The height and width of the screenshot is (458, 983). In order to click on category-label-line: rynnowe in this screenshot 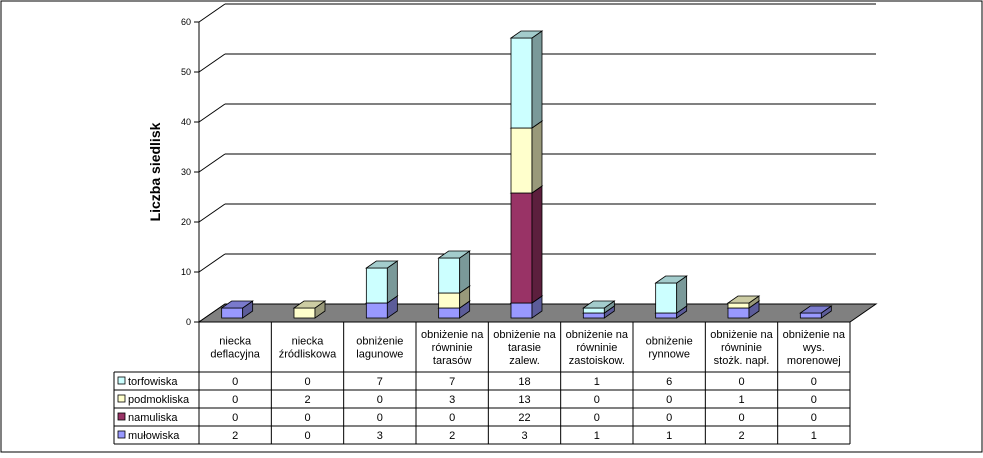, I will do `click(669, 355)`.